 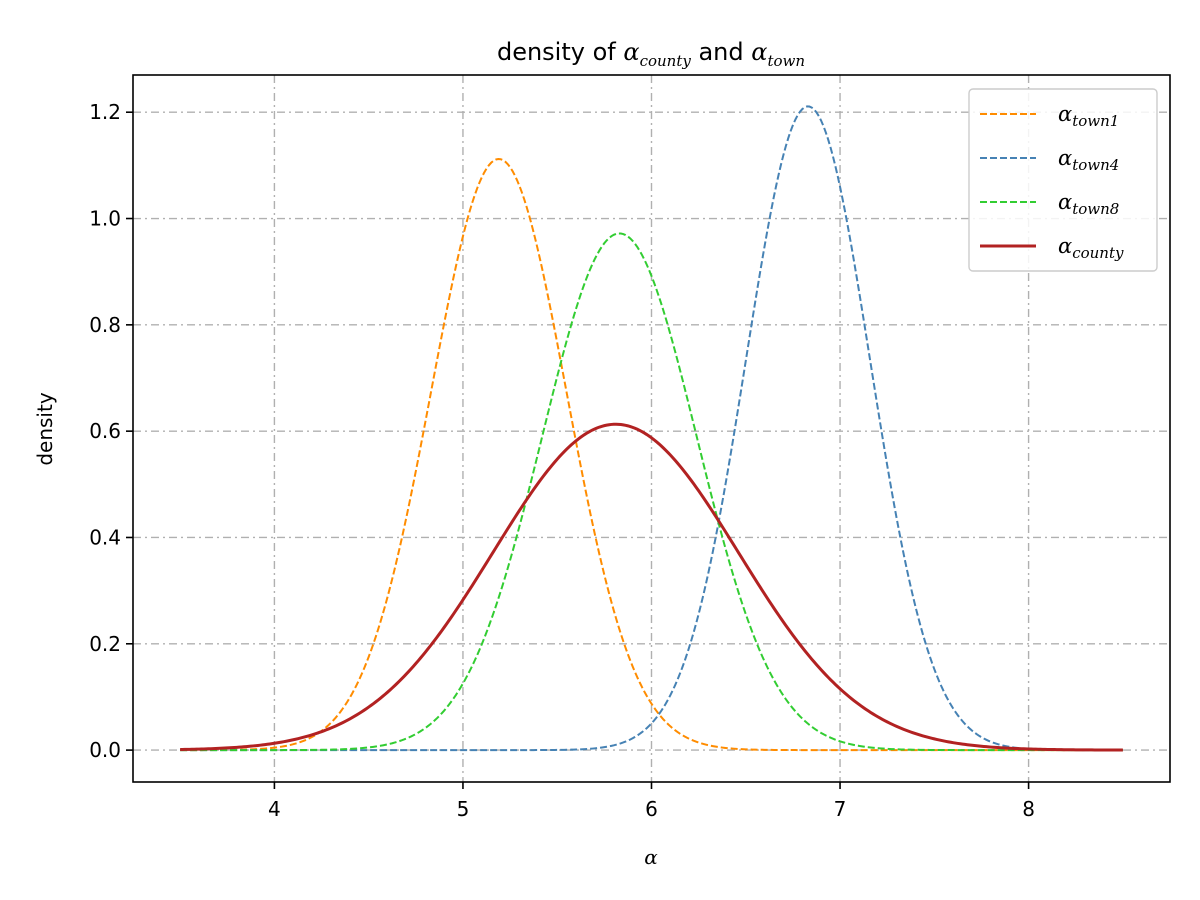 I want to click on y-tick-label: 0.4, so click(x=105, y=537).